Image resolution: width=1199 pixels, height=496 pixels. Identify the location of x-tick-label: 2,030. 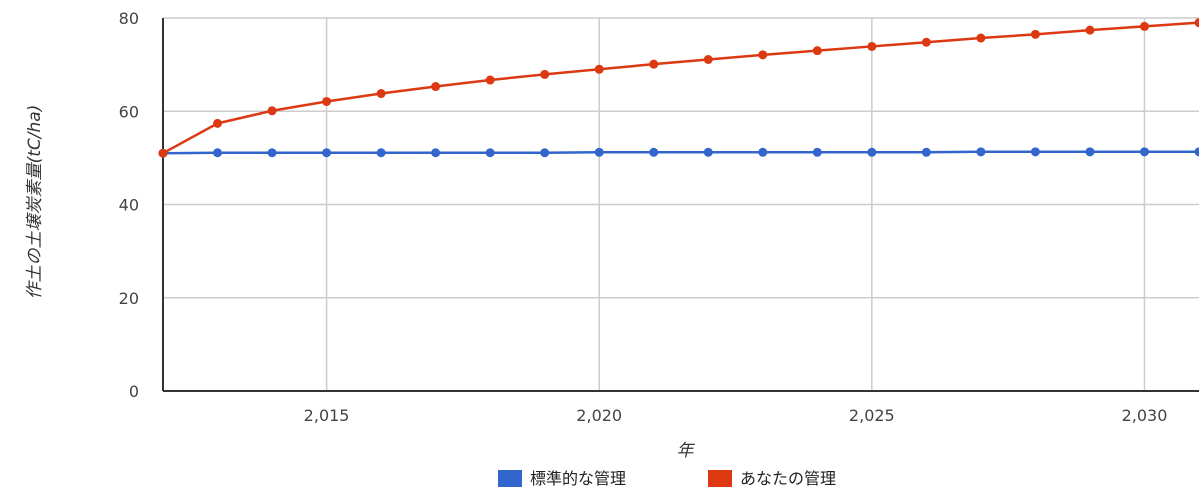
(1145, 415).